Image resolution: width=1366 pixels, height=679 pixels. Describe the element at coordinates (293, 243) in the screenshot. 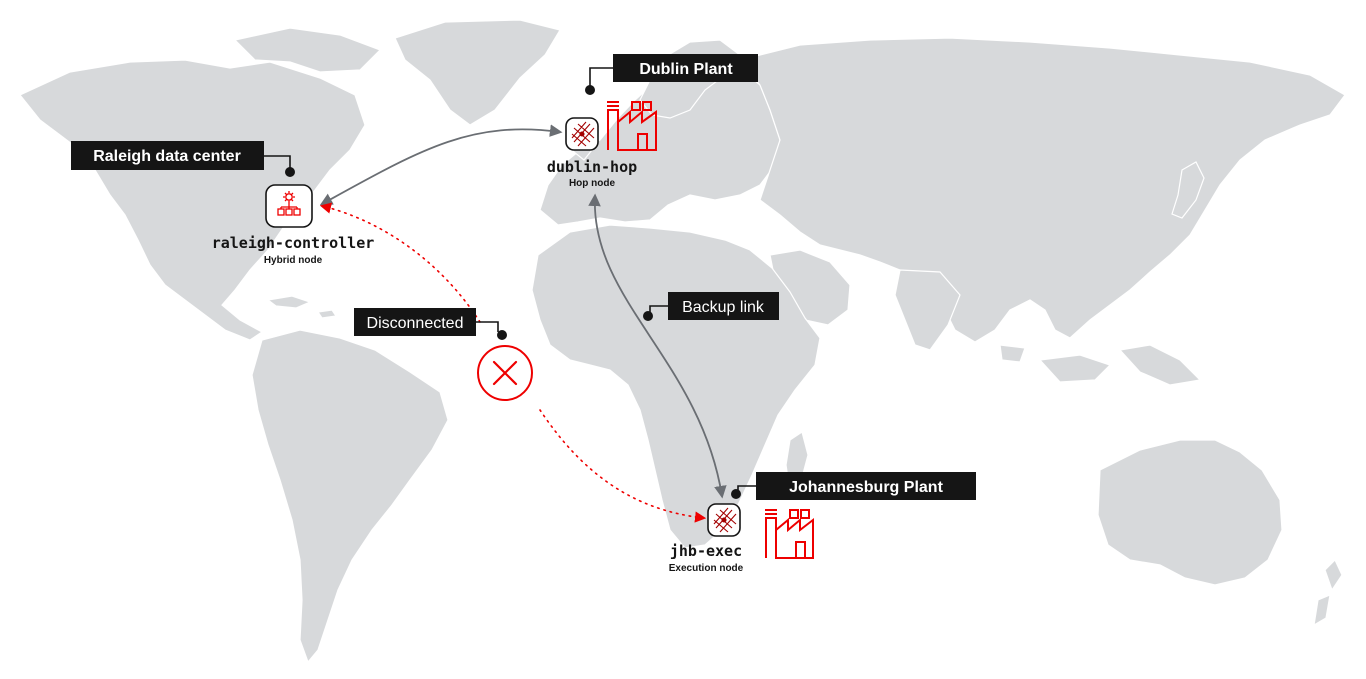

I see `raleigh-node-name: raleigh-controller` at that location.